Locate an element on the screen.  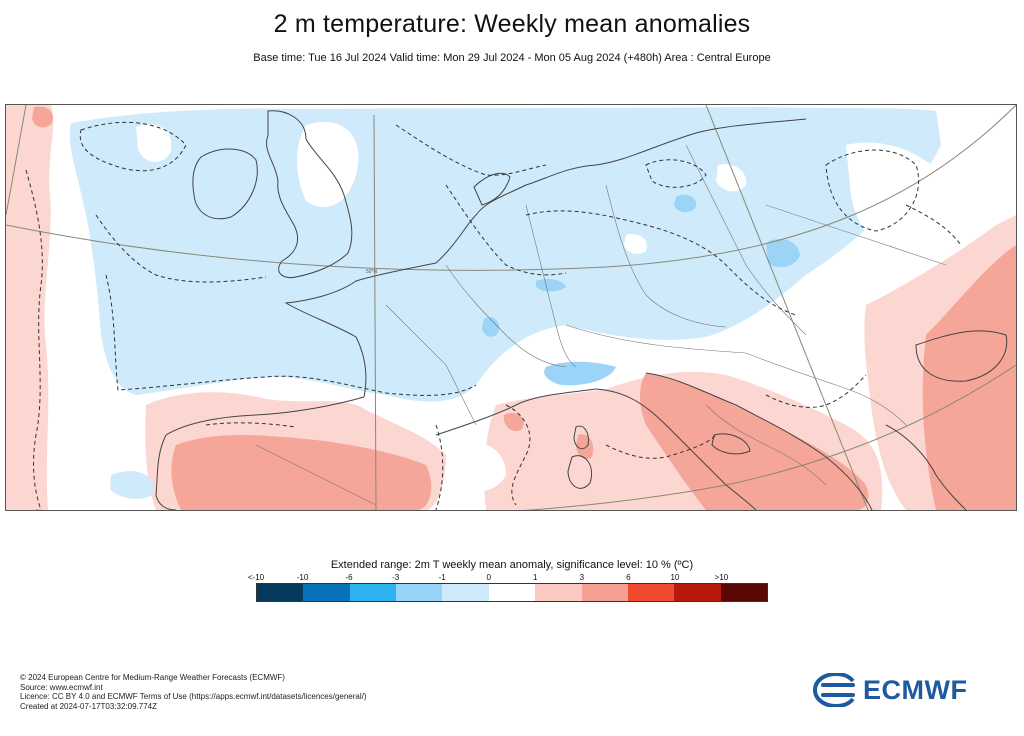
cold-core-france is located at coordinates (490, 326).